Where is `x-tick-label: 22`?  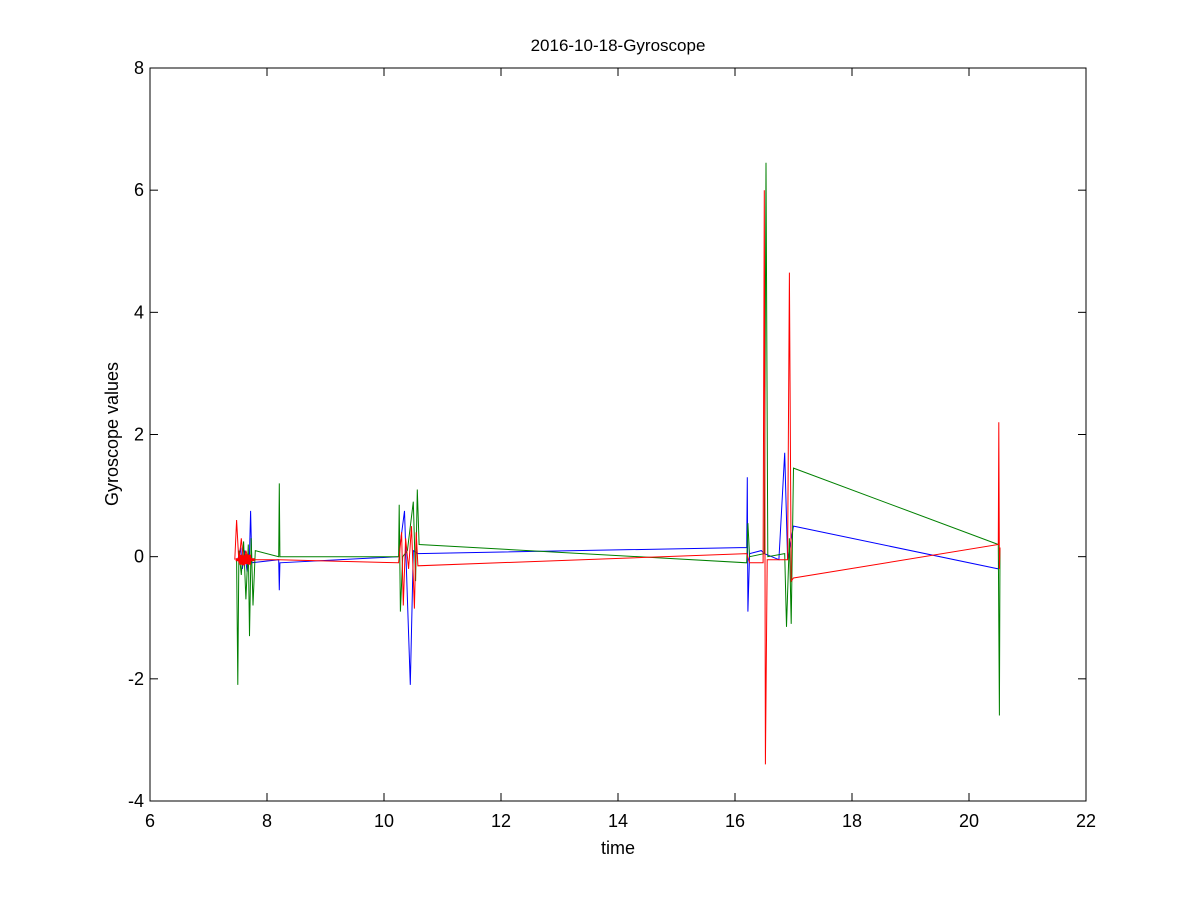 x-tick-label: 22 is located at coordinates (1086, 821).